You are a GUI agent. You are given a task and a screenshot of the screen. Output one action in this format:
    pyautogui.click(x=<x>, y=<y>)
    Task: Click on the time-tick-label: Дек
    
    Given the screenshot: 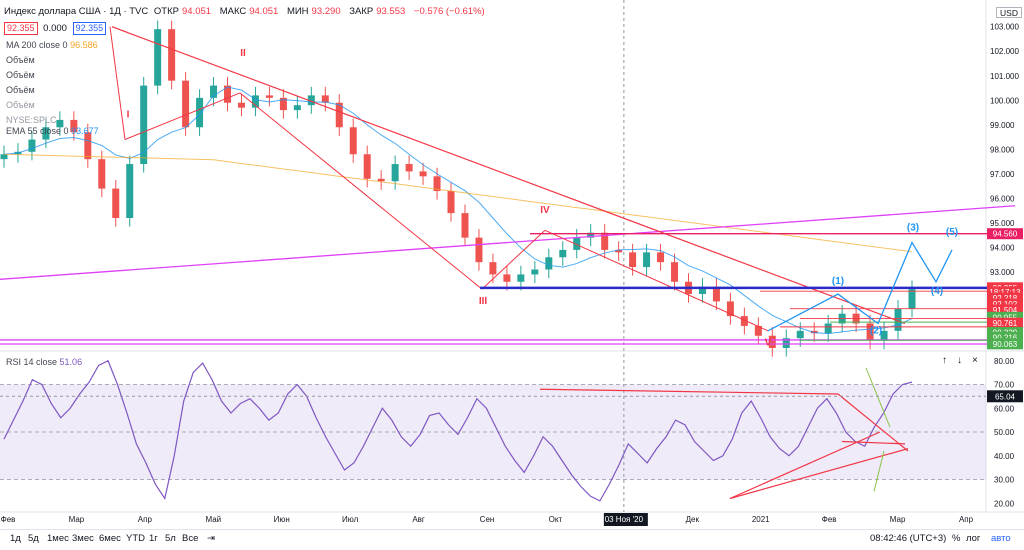 What is the action you would take?
    pyautogui.click(x=693, y=519)
    